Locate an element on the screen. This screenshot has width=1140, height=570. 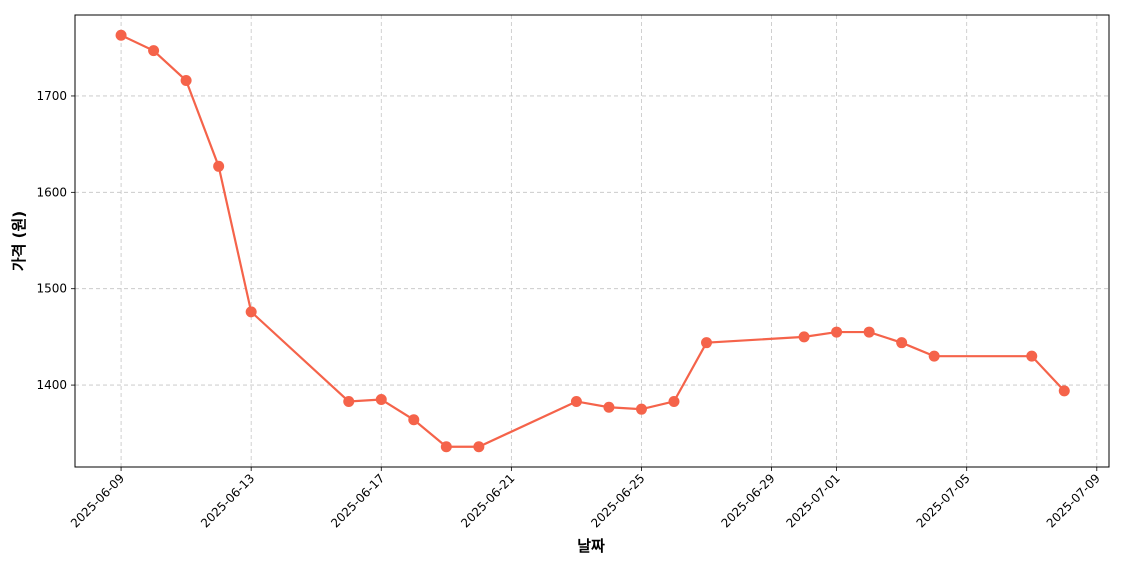
x-tick-label: 2025-07-05 is located at coordinates (943, 500).